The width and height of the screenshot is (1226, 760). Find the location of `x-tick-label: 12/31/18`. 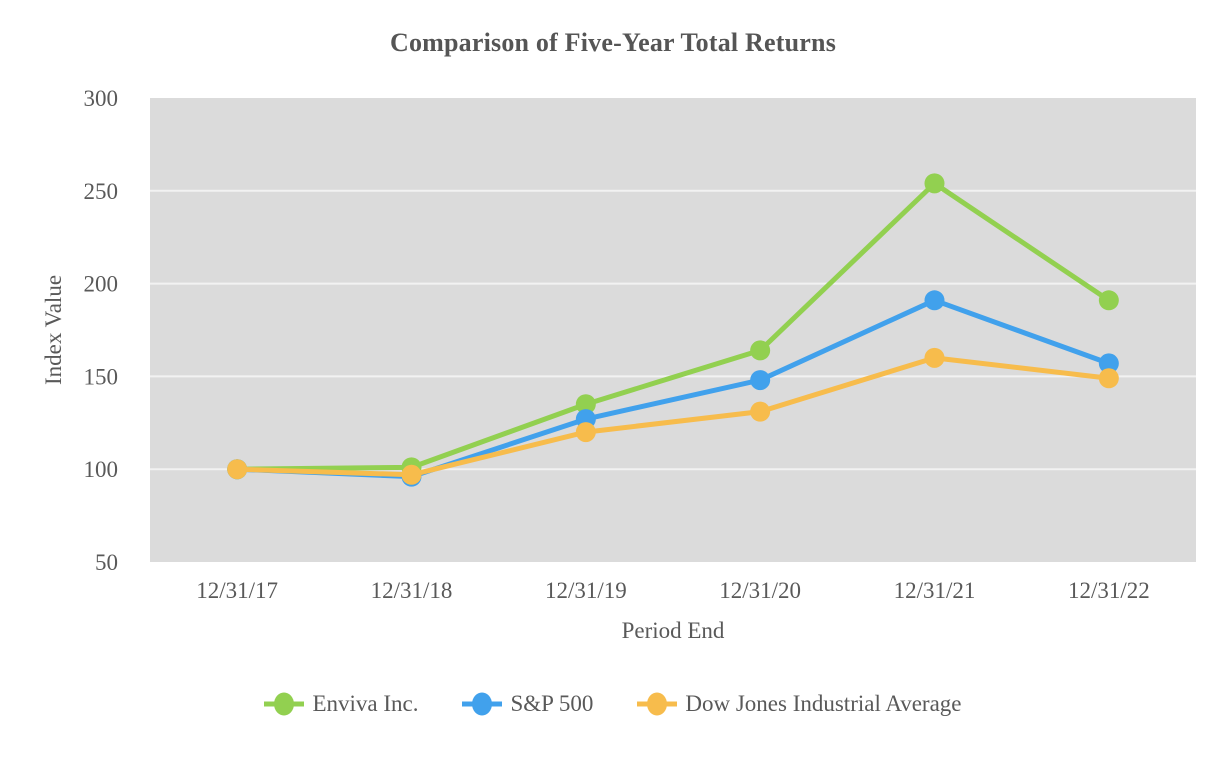

x-tick-label: 12/31/18 is located at coordinates (412, 590).